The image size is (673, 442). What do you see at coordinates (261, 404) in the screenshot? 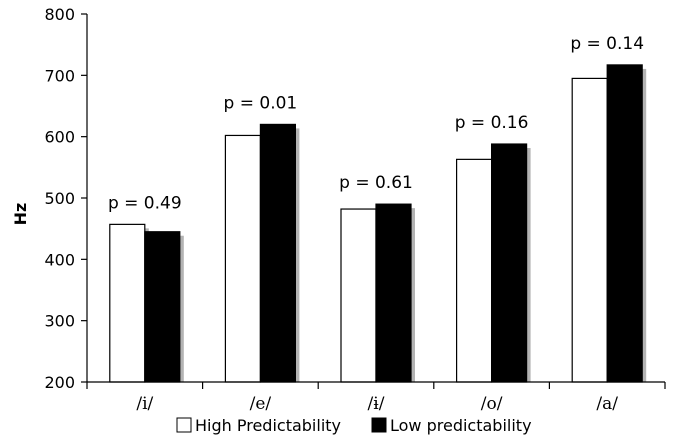
I see `x-tick-label: /e/` at bounding box center [261, 404].